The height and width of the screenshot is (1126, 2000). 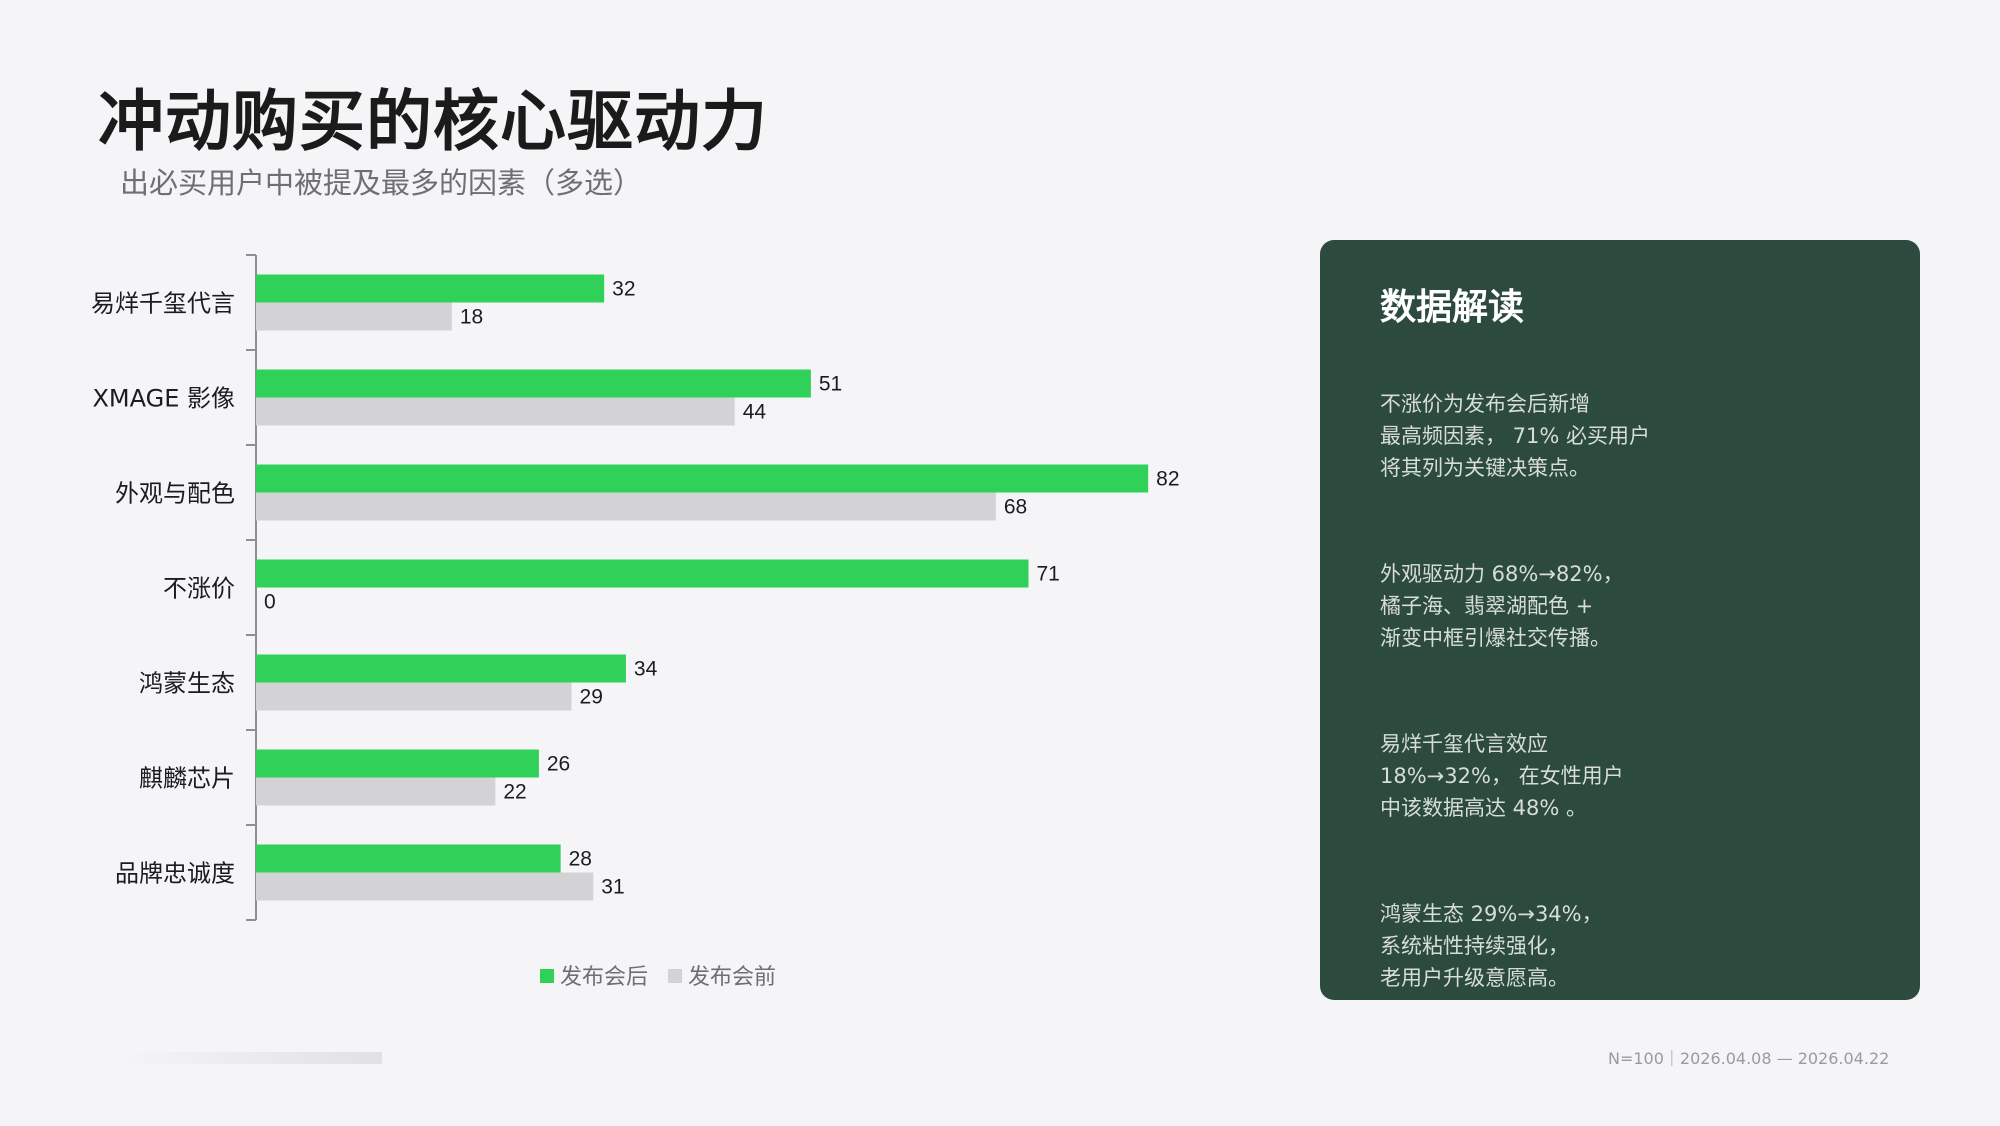 I want to click on category-label: 外观与配色, so click(x=175, y=494).